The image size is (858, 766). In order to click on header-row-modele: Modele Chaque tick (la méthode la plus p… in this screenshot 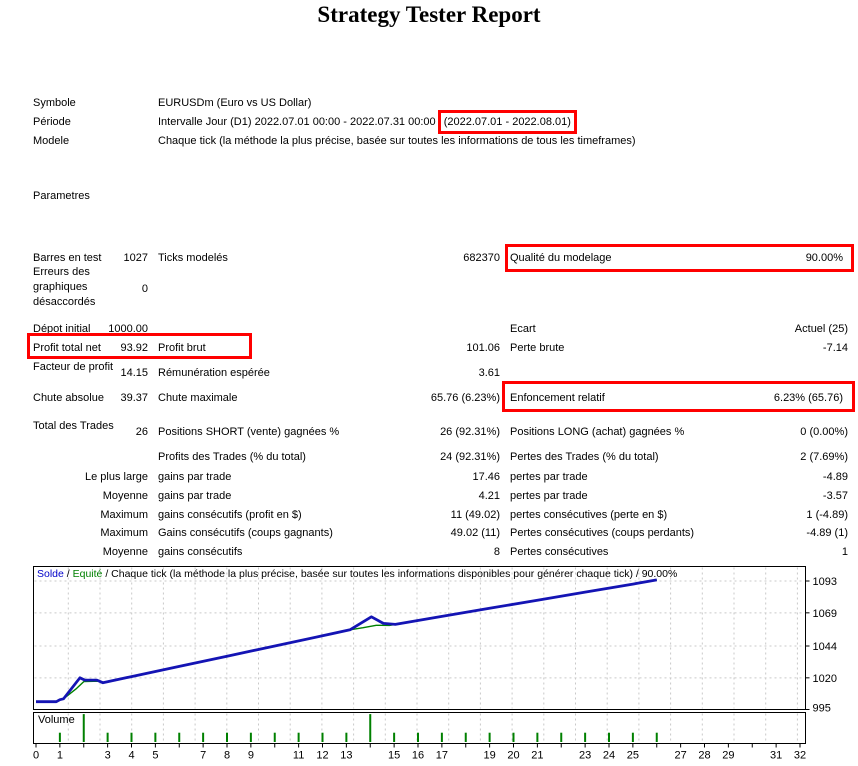, I will do `click(429, 141)`.